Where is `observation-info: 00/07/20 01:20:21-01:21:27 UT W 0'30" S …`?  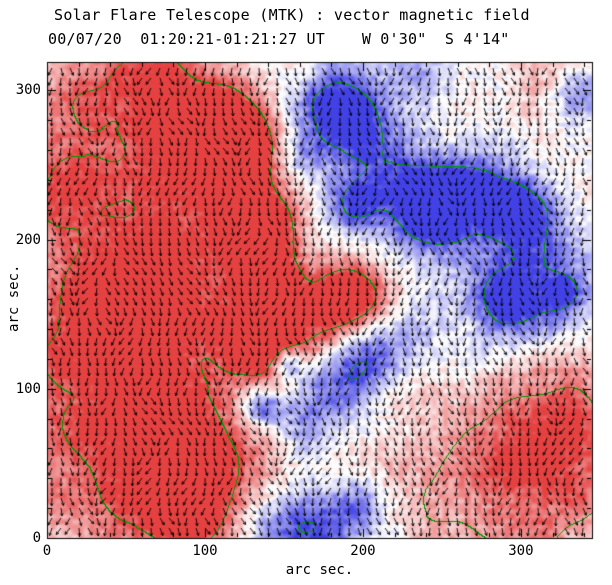 observation-info: 00/07/20 01:20:21-01:21:27 UT W 0'30" S … is located at coordinates (279, 39).